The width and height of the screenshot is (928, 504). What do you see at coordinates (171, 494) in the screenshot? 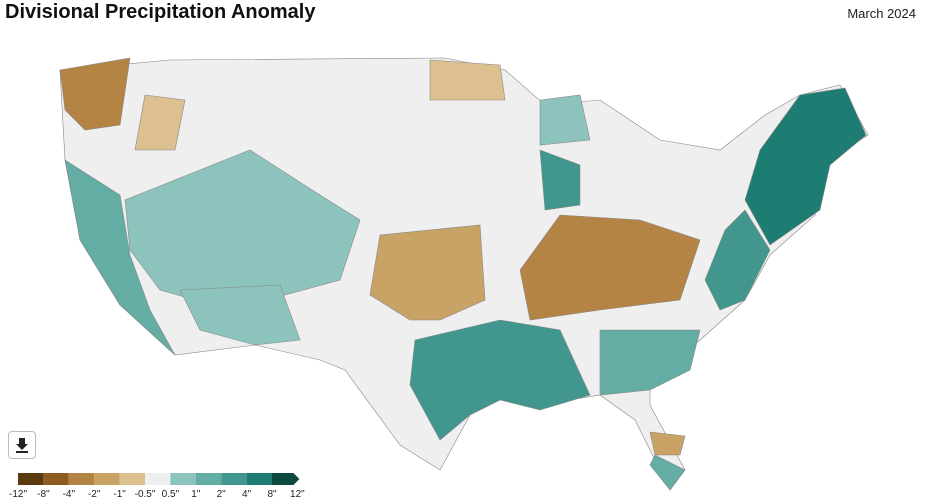
I see `legend-label: 0.5"` at bounding box center [171, 494].